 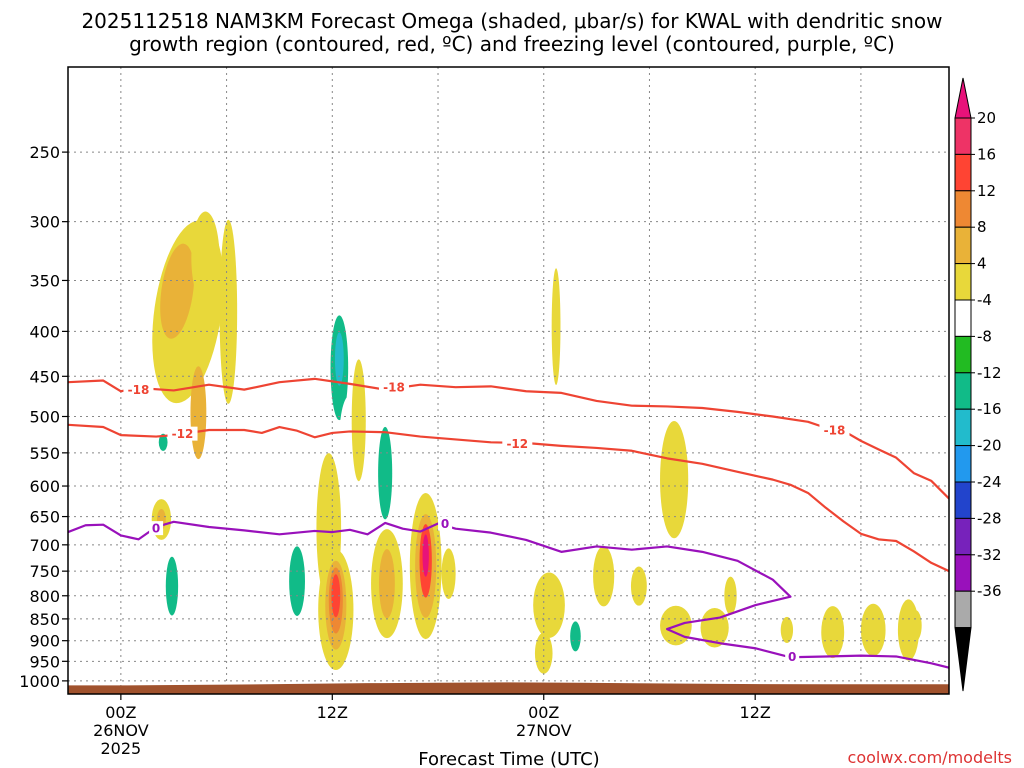 I want to click on contour-label-2-2: -12, so click(x=517, y=444).